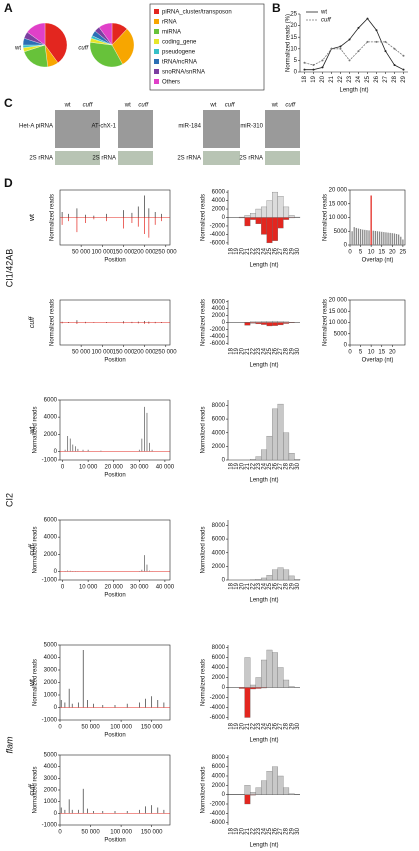 The width and height of the screenshot is (419, 851). What do you see at coordinates (51, 521) in the screenshot?
I see `y-tick-label: 6000` at bounding box center [51, 521].